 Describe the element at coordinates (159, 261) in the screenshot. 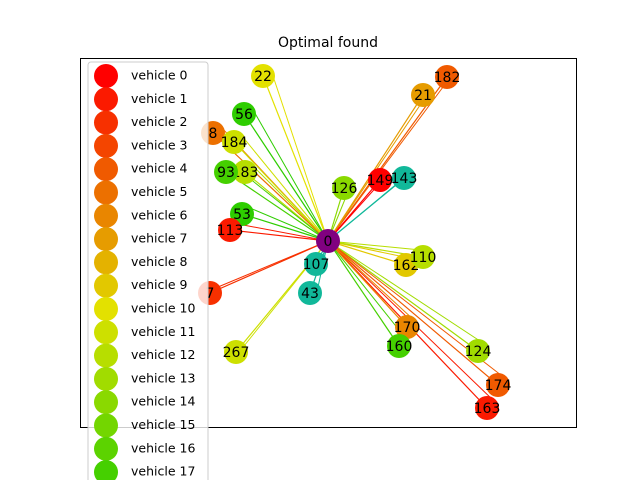

I see `legend-label: vehicle 8` at that location.